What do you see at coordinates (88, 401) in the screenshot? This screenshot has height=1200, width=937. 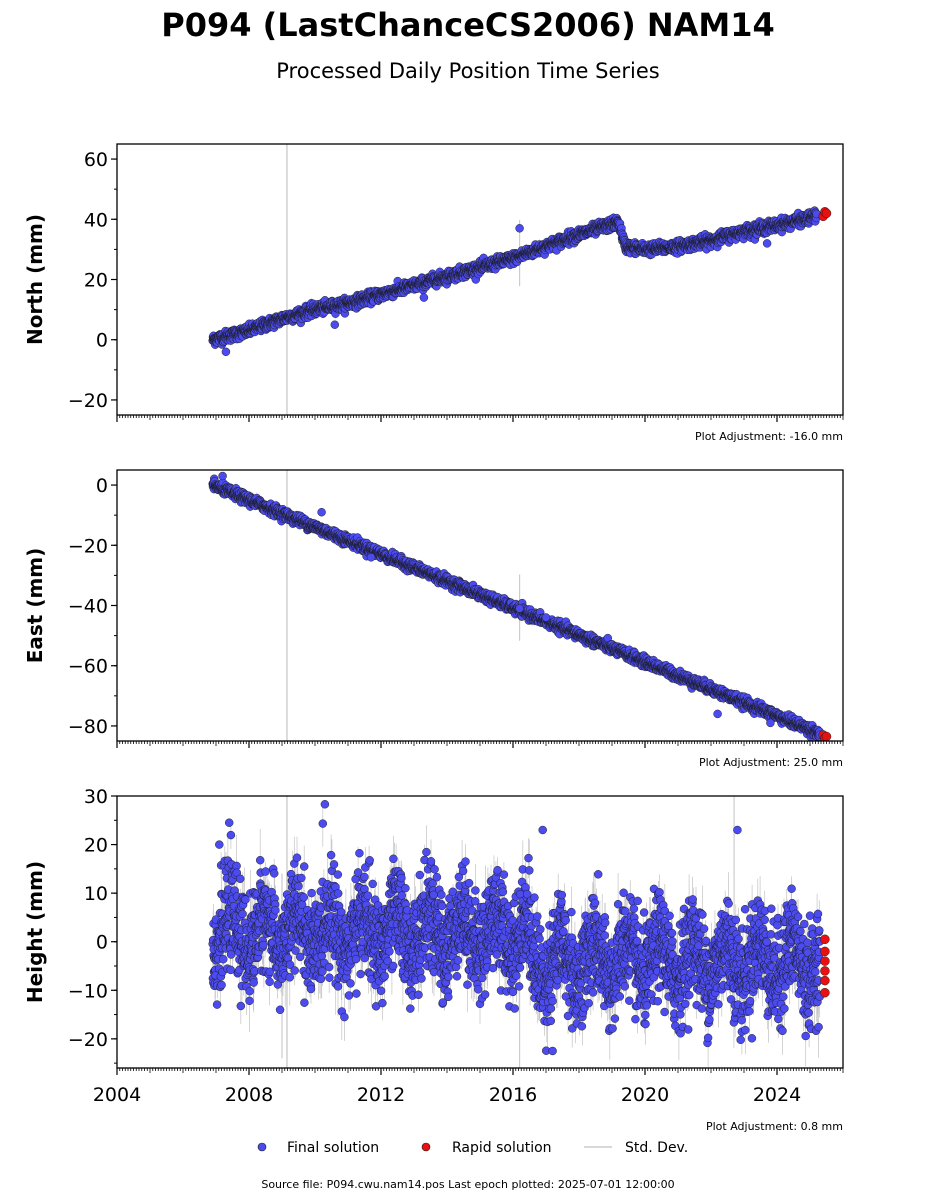 I see `y-tick-label: −20` at bounding box center [88, 401].